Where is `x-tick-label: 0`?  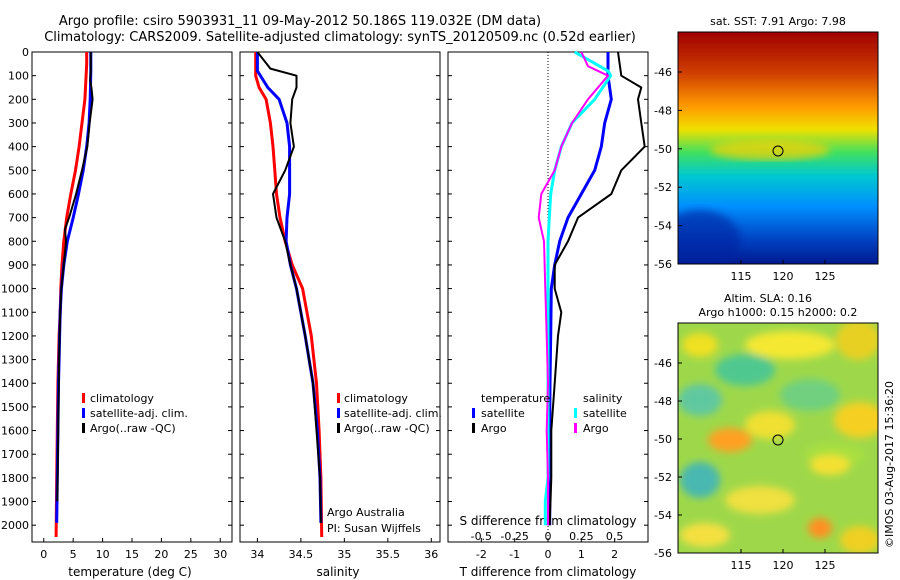
x-tick-label: 0 is located at coordinates (43, 554).